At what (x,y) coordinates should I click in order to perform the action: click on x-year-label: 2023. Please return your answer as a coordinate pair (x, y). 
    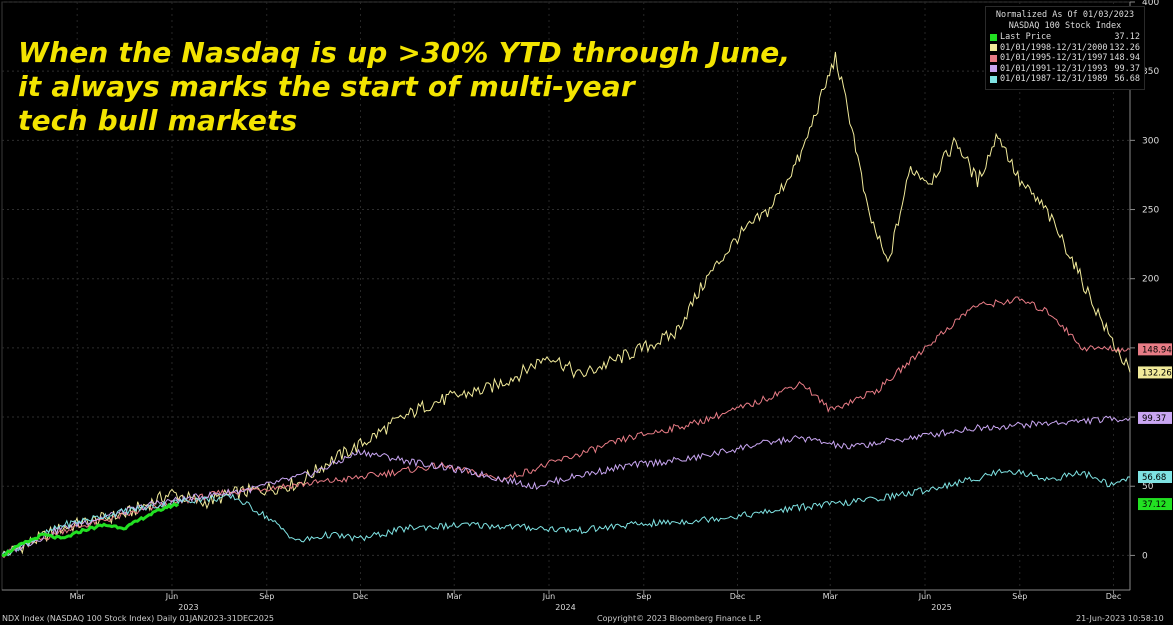
    Looking at the image, I should click on (188, 607).